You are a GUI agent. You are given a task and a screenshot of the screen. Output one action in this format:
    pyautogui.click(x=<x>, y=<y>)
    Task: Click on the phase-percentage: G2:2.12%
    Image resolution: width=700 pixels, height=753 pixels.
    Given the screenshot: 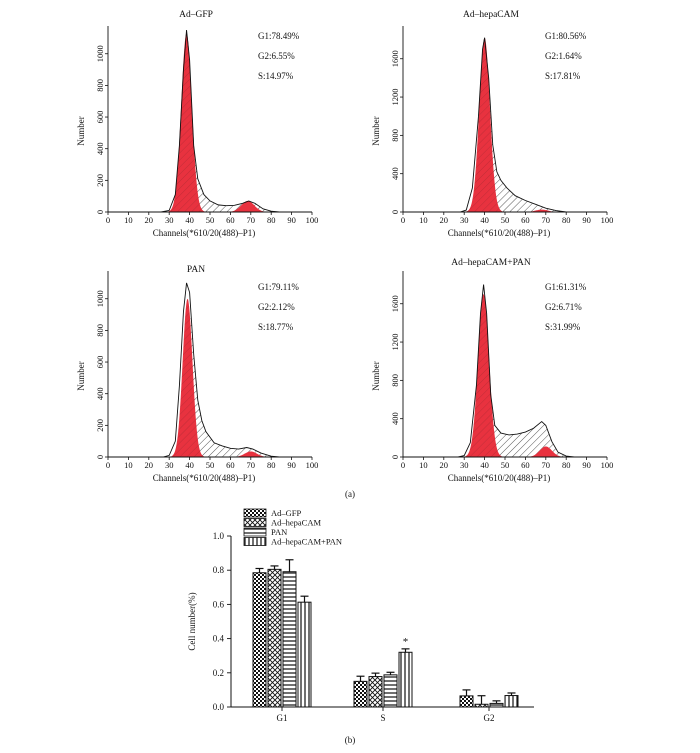 What is the action you would take?
    pyautogui.click(x=276, y=307)
    